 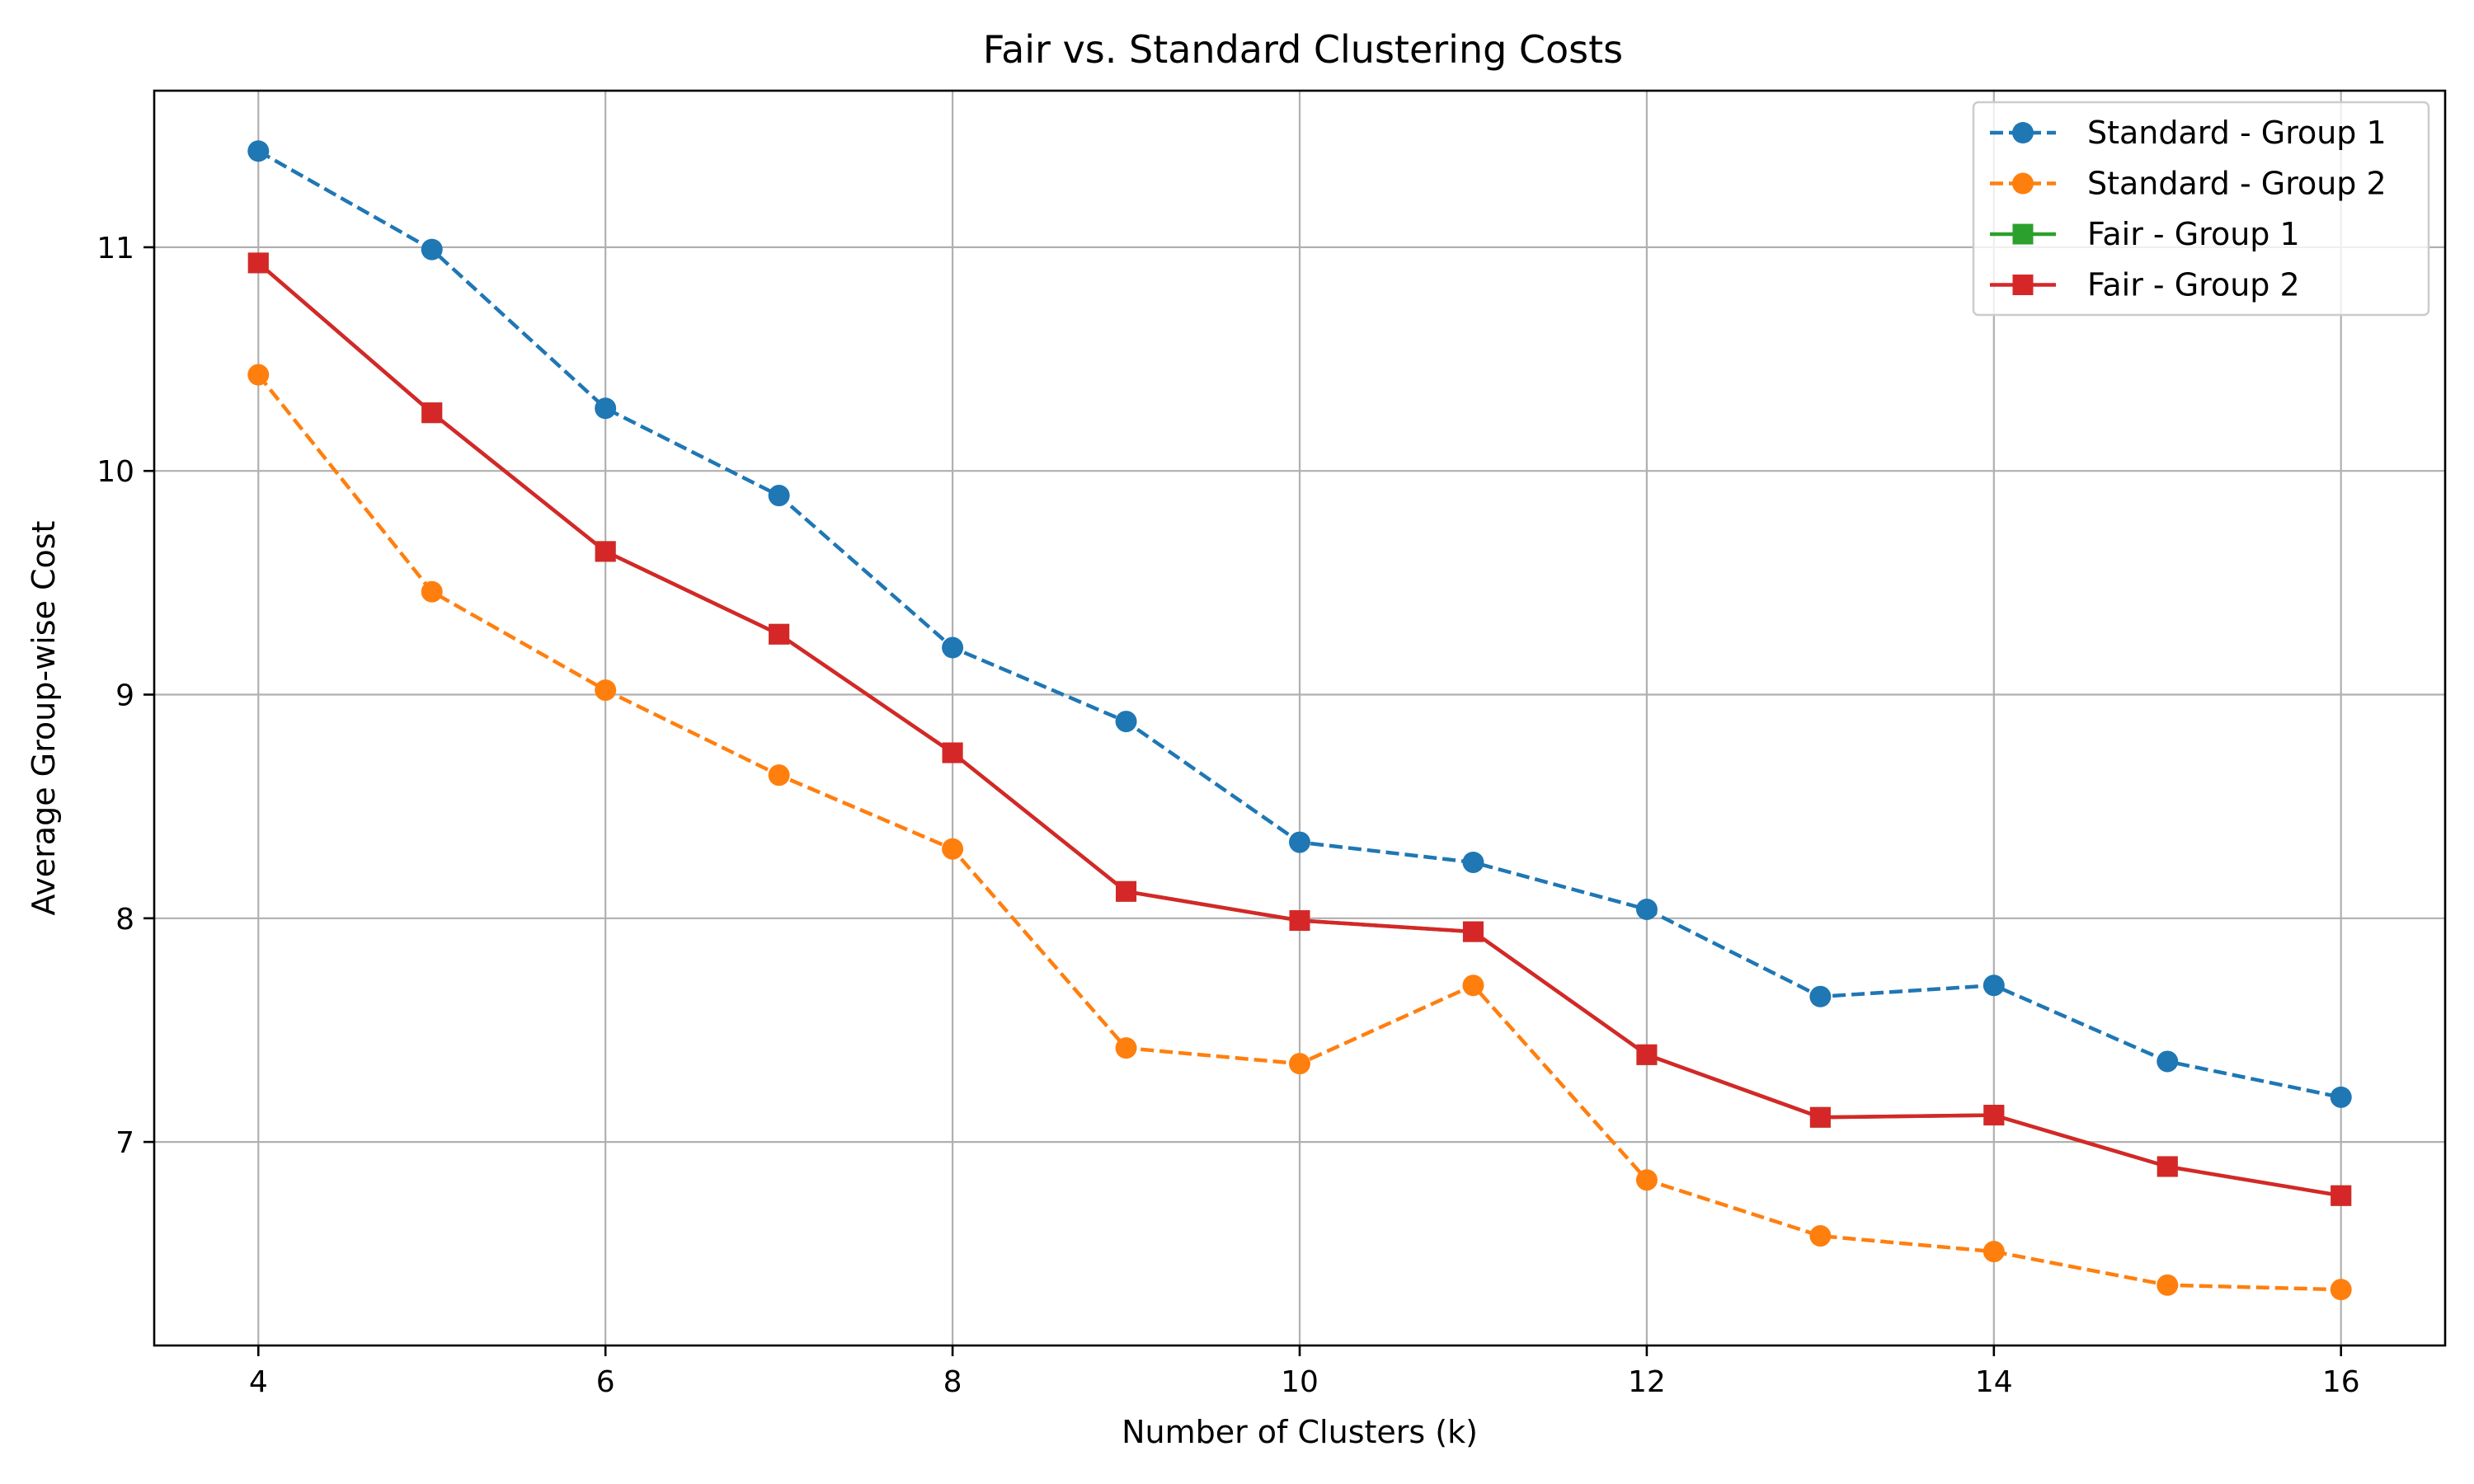 What do you see at coordinates (1303, 49) in the screenshot?
I see `chart-title: Fair vs. Standard Clustering Costs` at bounding box center [1303, 49].